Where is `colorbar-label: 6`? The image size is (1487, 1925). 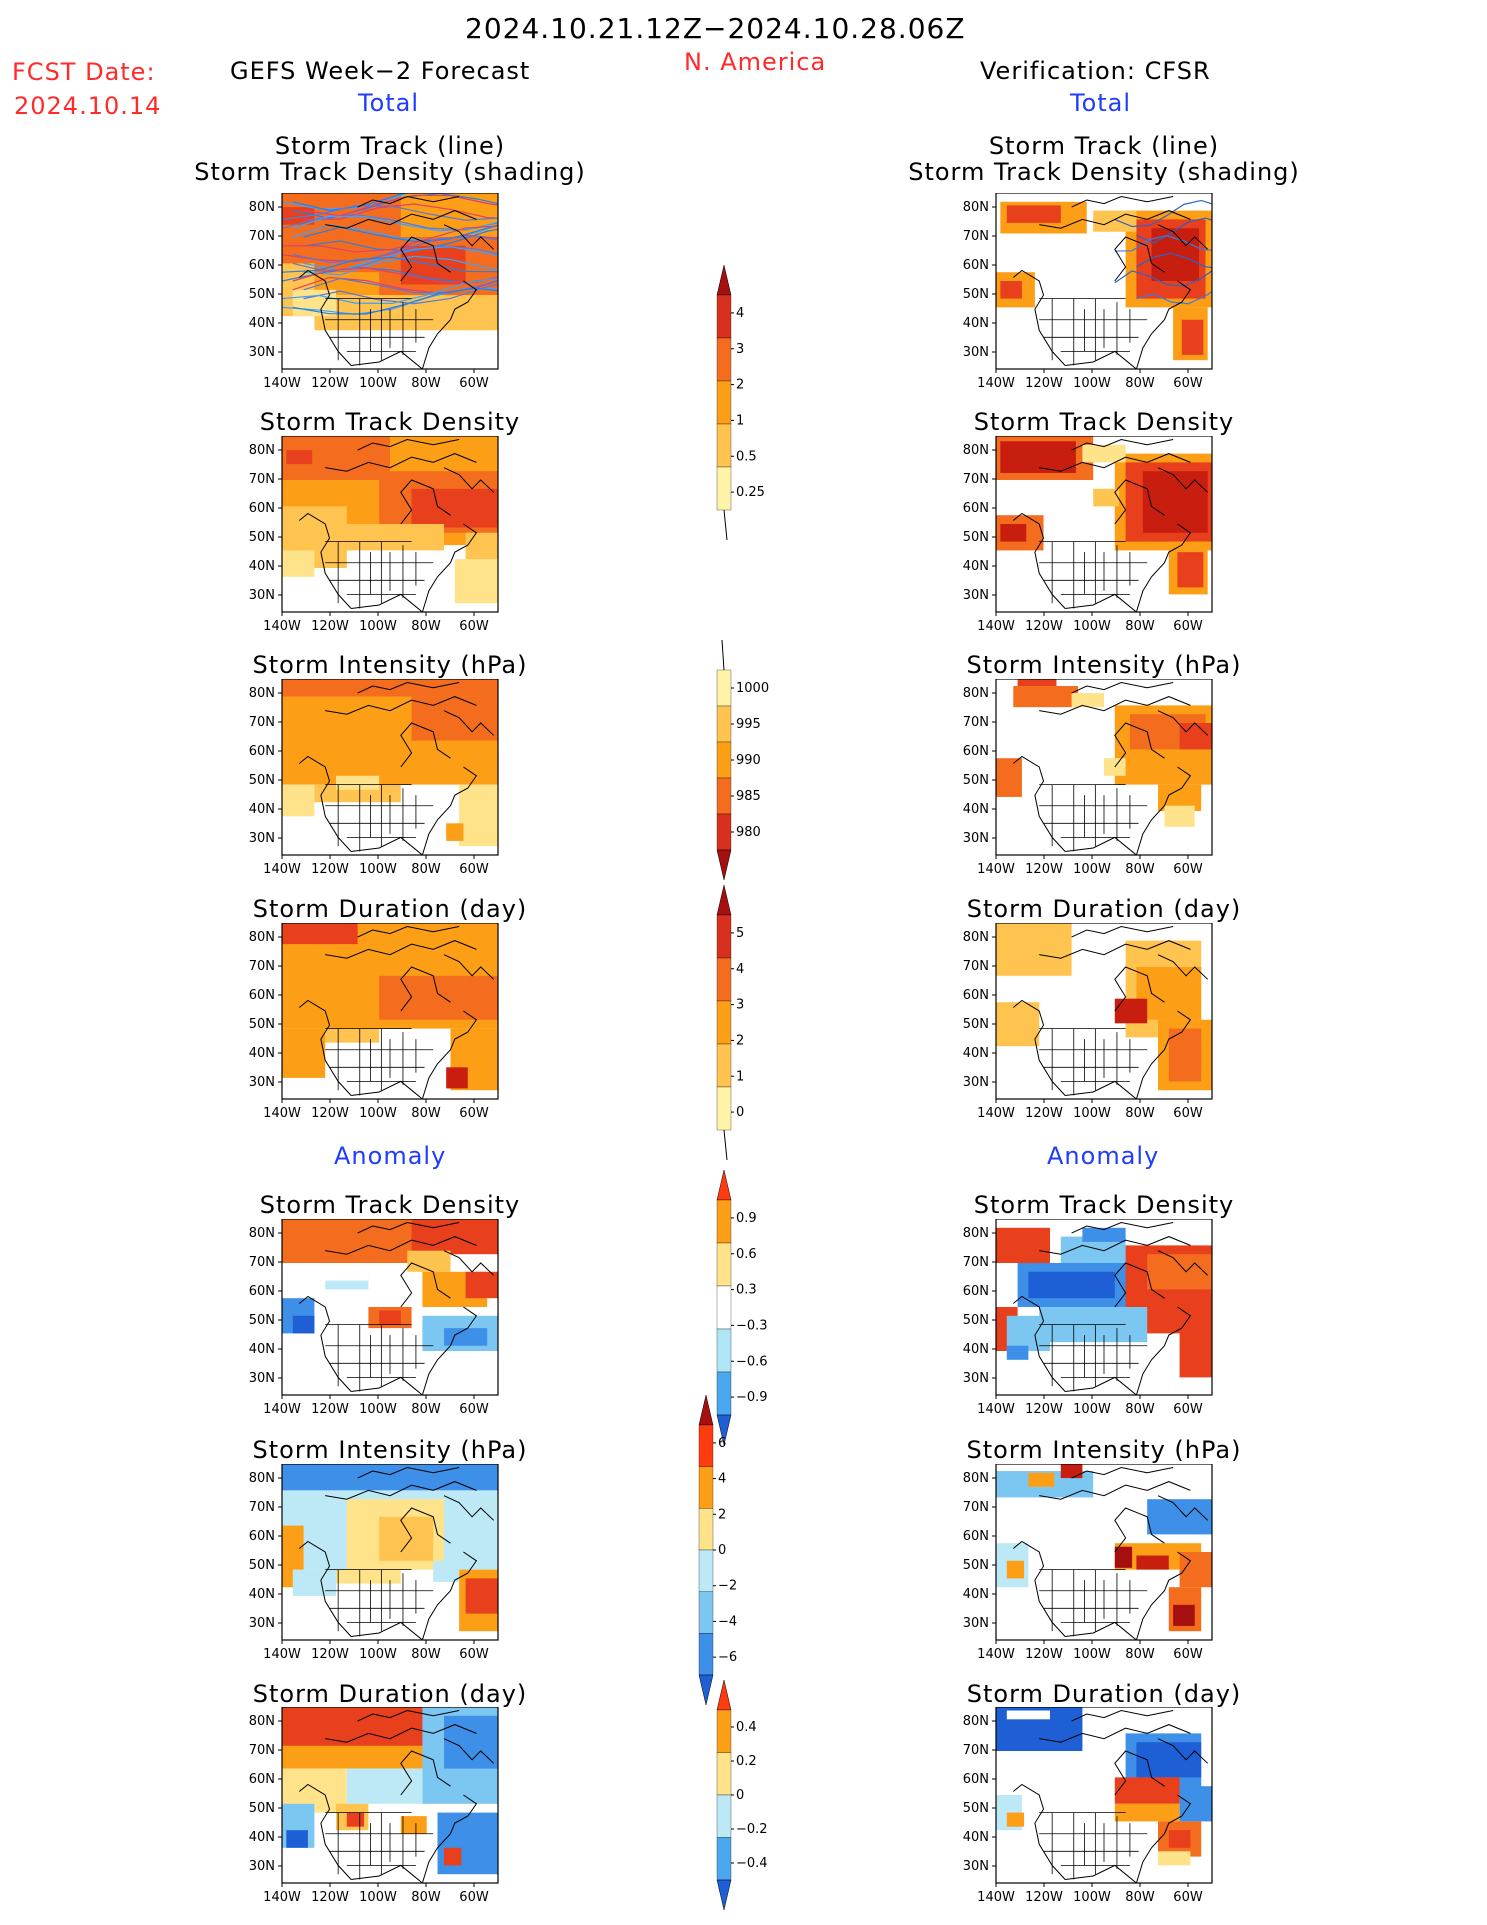
colorbar-label: 6 is located at coordinates (722, 1443).